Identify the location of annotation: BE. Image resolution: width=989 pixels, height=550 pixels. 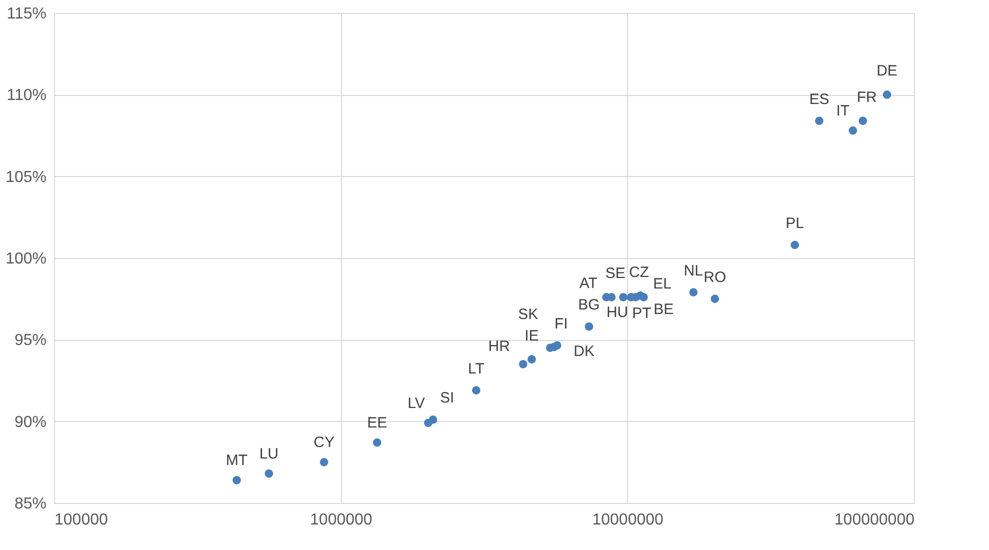
(664, 309).